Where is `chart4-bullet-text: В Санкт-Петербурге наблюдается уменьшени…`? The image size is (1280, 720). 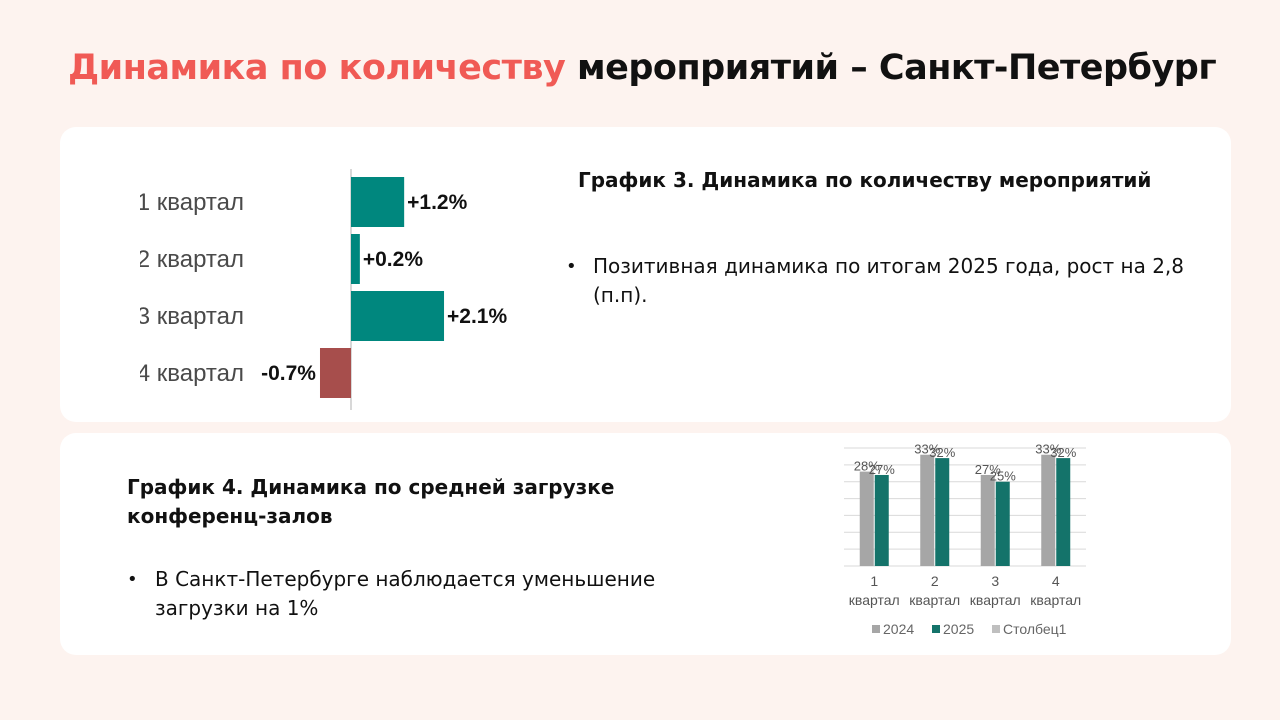 chart4-bullet-text: В Санкт-Петербурге наблюдается уменьшени… is located at coordinates (405, 593).